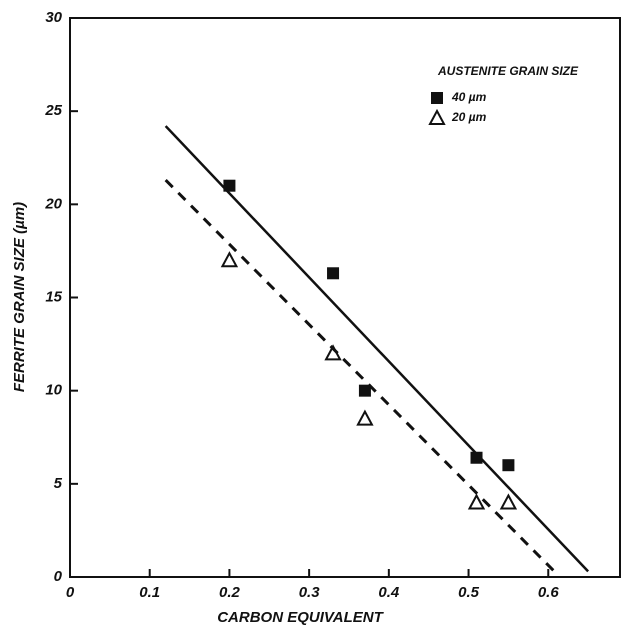 This screenshot has width=626, height=632. What do you see at coordinates (19, 297) in the screenshot?
I see `y-axis-label: FERRITE GRAIN SIZE (µm)` at bounding box center [19, 297].